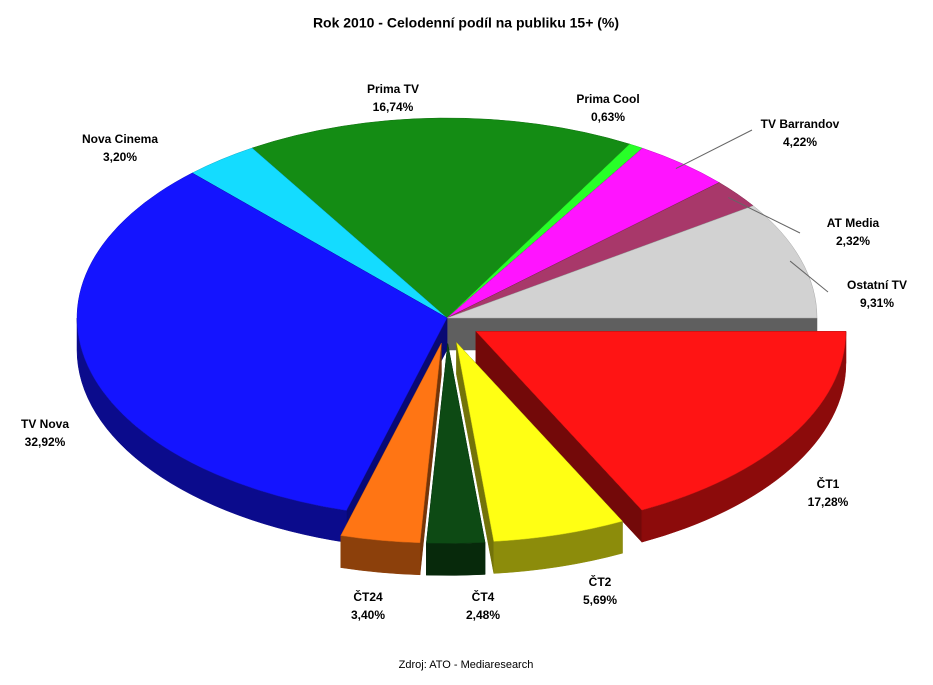  I want to click on value-label: 9,31%, so click(877, 303).